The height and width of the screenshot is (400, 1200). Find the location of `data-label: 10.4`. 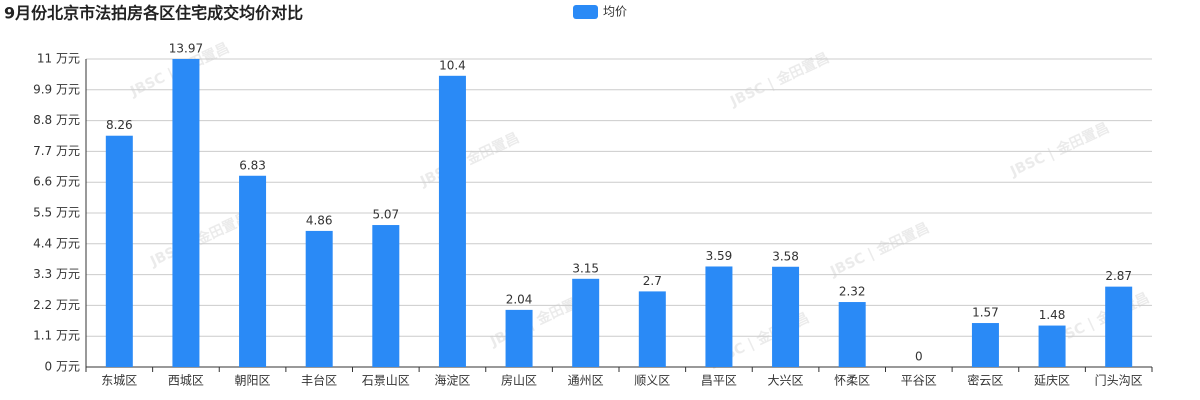

data-label: 10.4 is located at coordinates (452, 65).